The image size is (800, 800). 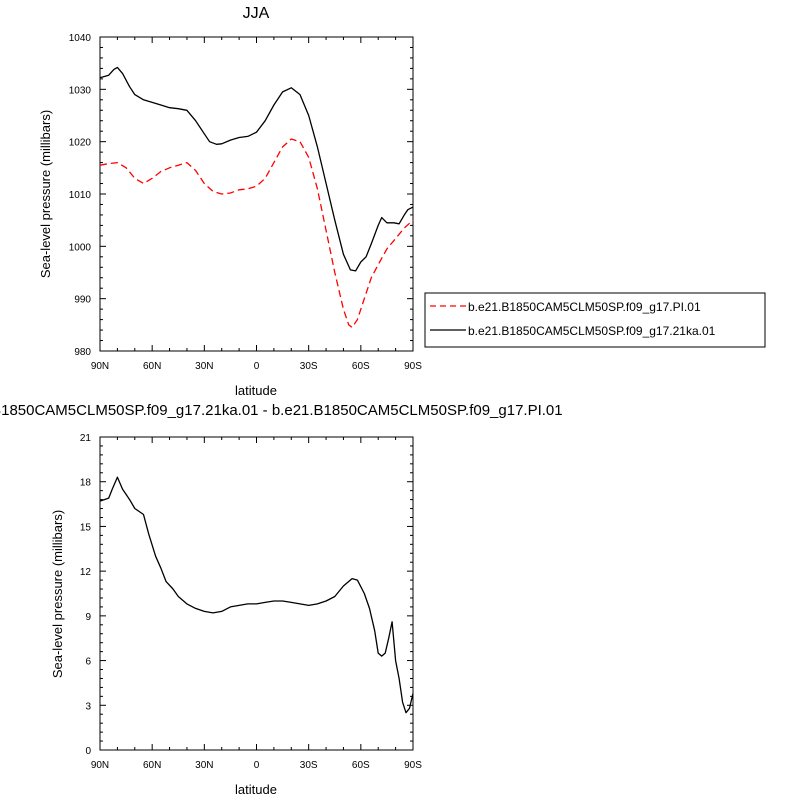 I want to click on top-y-axis-label: Sea-level pressure (millibars), so click(x=45, y=194).